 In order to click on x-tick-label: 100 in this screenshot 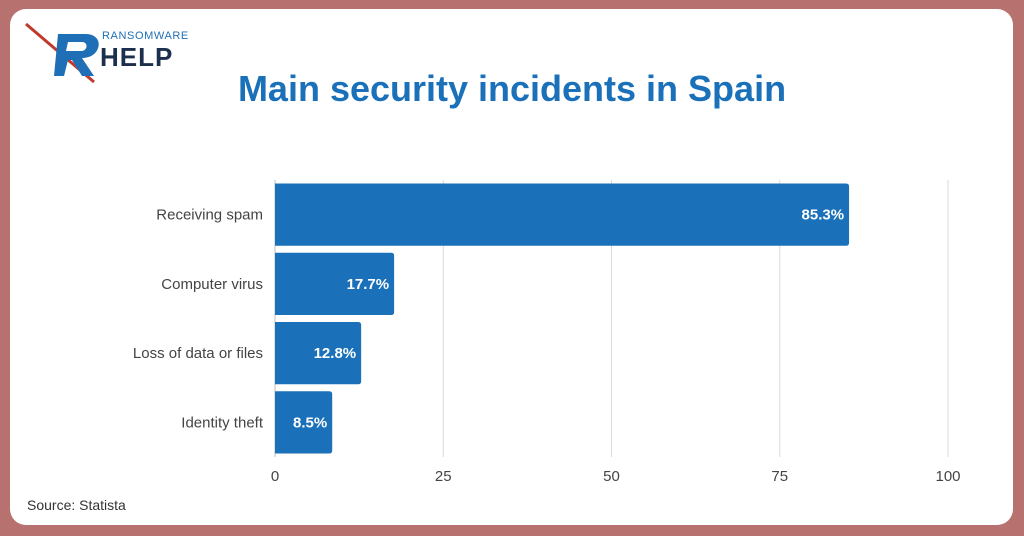, I will do `click(947, 476)`.